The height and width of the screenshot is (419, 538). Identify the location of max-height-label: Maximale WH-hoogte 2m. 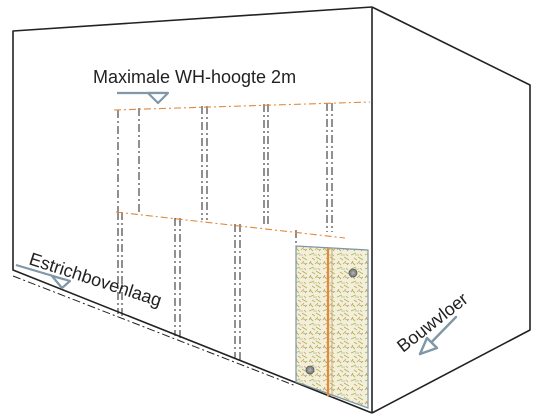
(194, 77).